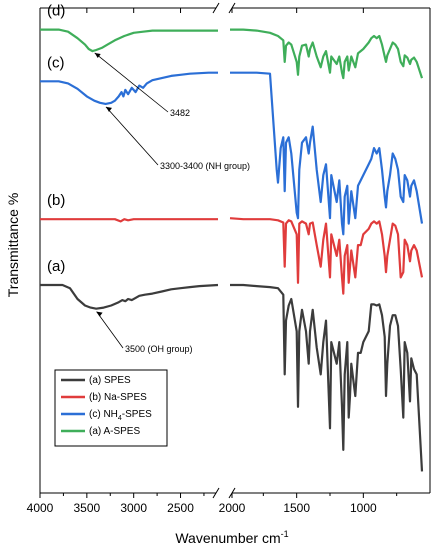  Describe the element at coordinates (110, 380) in the screenshot. I see `legend-entry: (a) SPES` at that location.